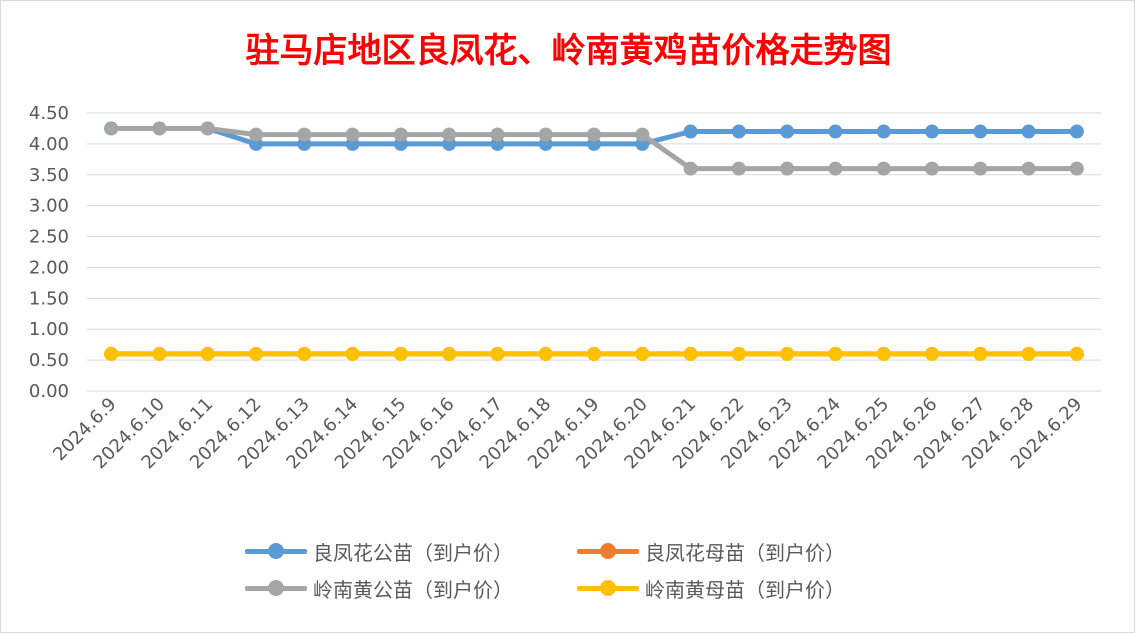  I want to click on legend-item: 良凤花公苗（到户价）, so click(379, 551).